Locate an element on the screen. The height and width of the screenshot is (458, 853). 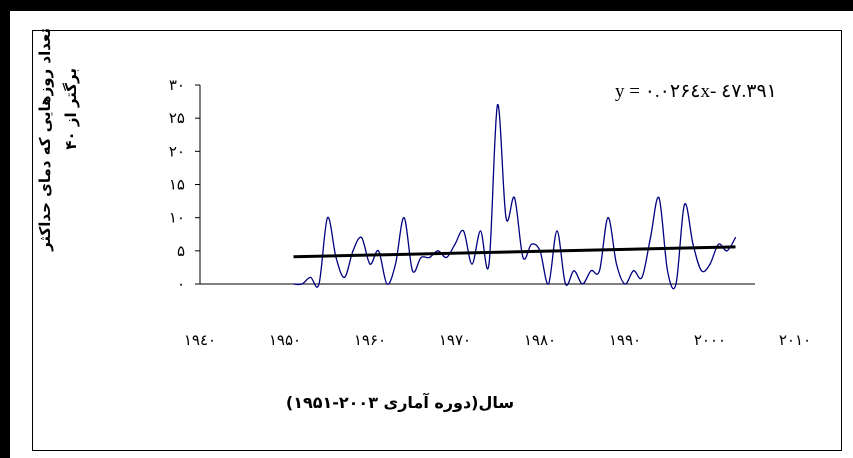
x-tick-label: ۱۹٤۰ is located at coordinates (200, 341).